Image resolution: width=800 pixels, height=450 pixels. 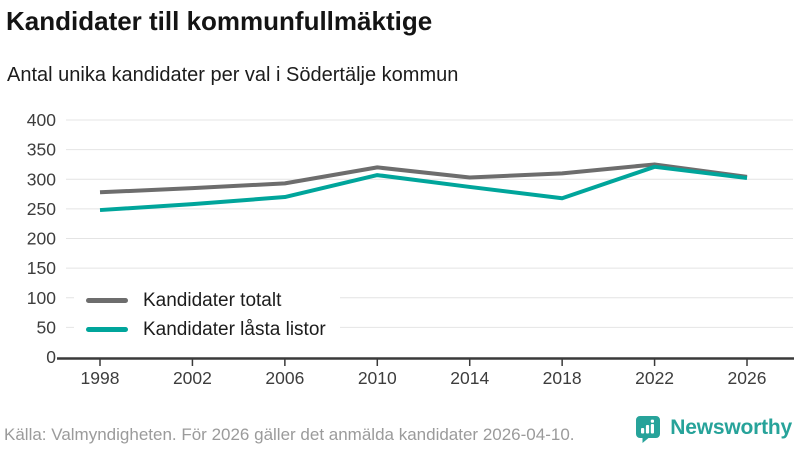 What do you see at coordinates (41, 268) in the screenshot?
I see `y-tick-label: 150` at bounding box center [41, 268].